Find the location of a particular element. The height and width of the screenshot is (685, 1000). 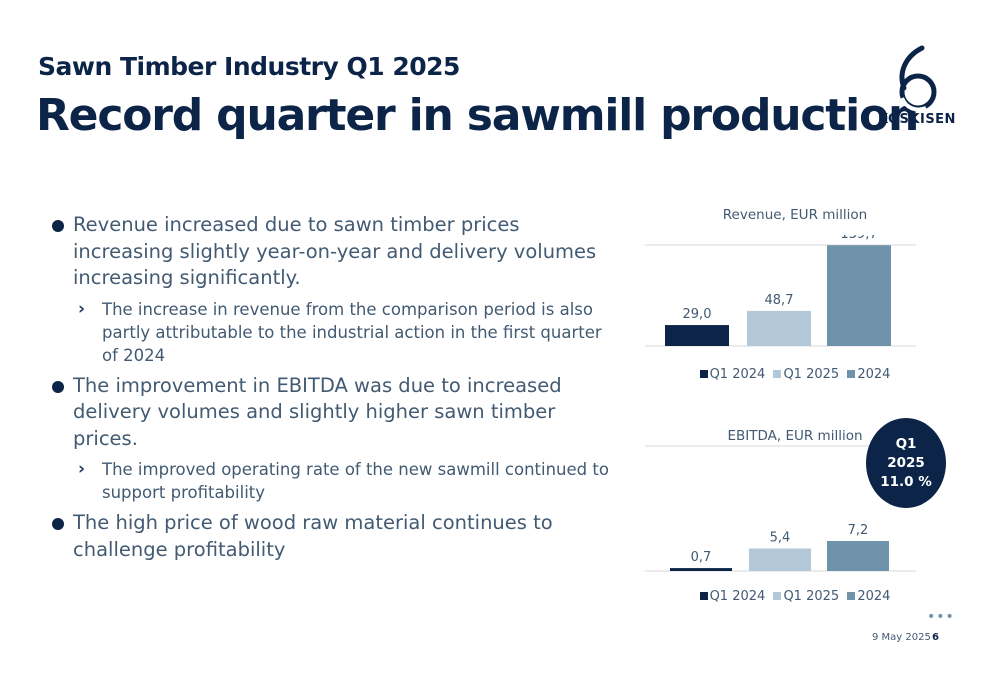

footer-date: 9 May 2025 is located at coordinates (901, 637).